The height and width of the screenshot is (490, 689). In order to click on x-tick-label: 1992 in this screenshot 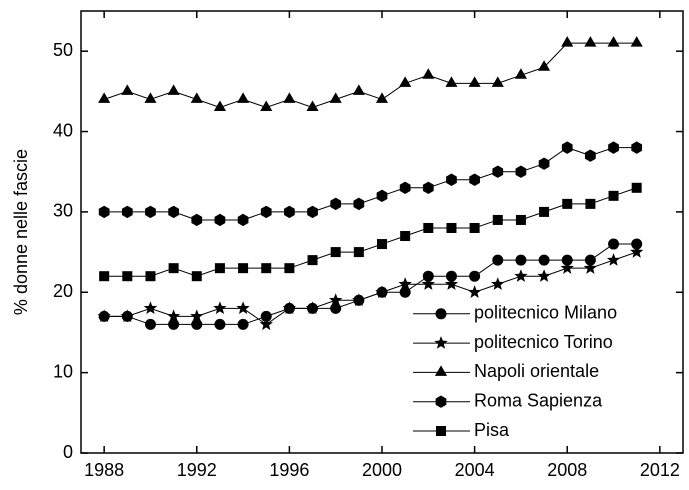, I will do `click(197, 470)`.